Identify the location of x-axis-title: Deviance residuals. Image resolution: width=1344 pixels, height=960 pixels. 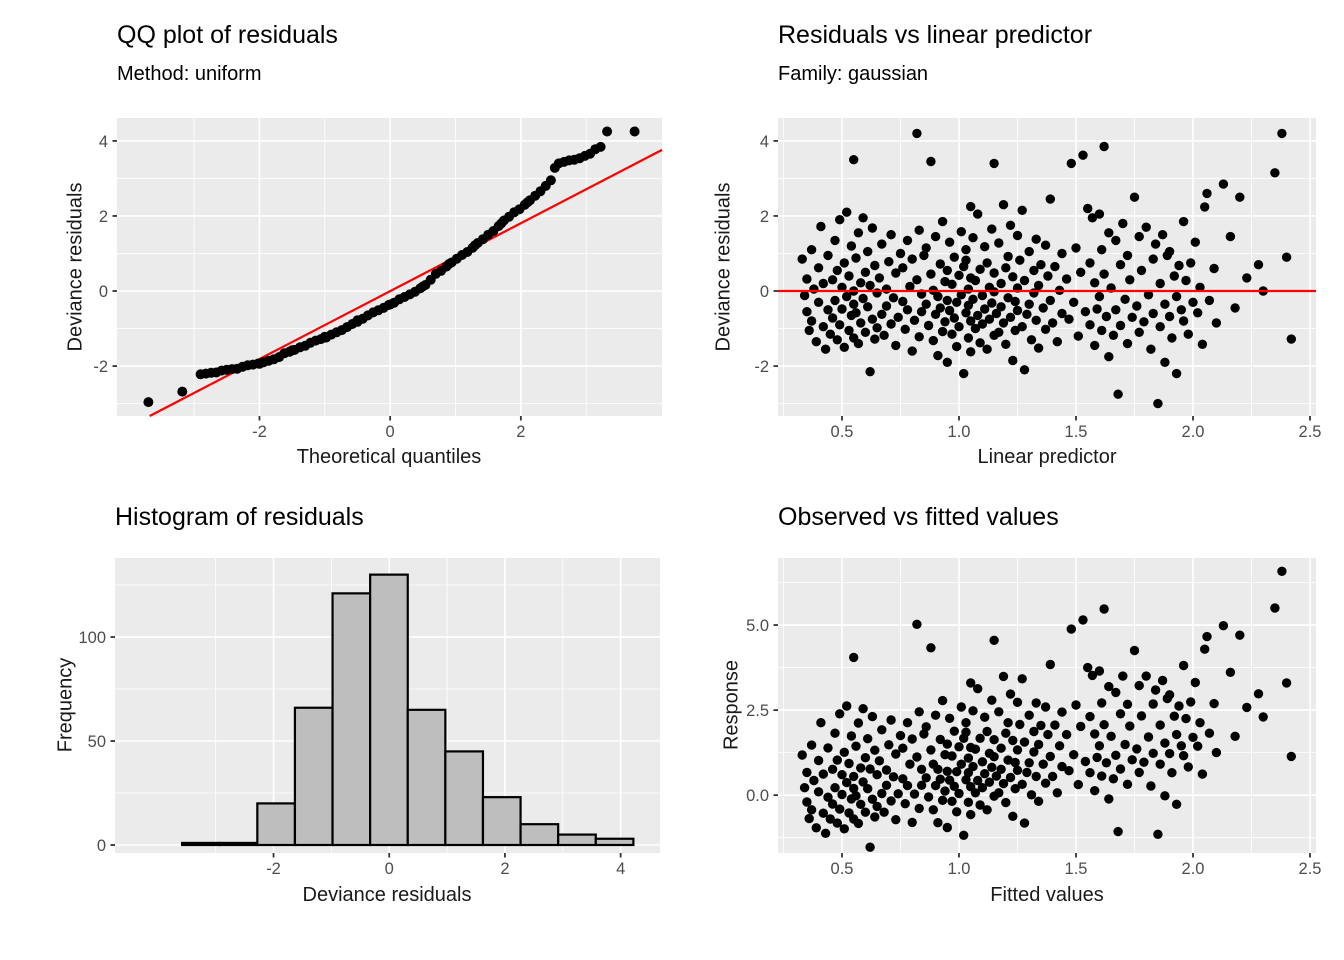
(387, 895).